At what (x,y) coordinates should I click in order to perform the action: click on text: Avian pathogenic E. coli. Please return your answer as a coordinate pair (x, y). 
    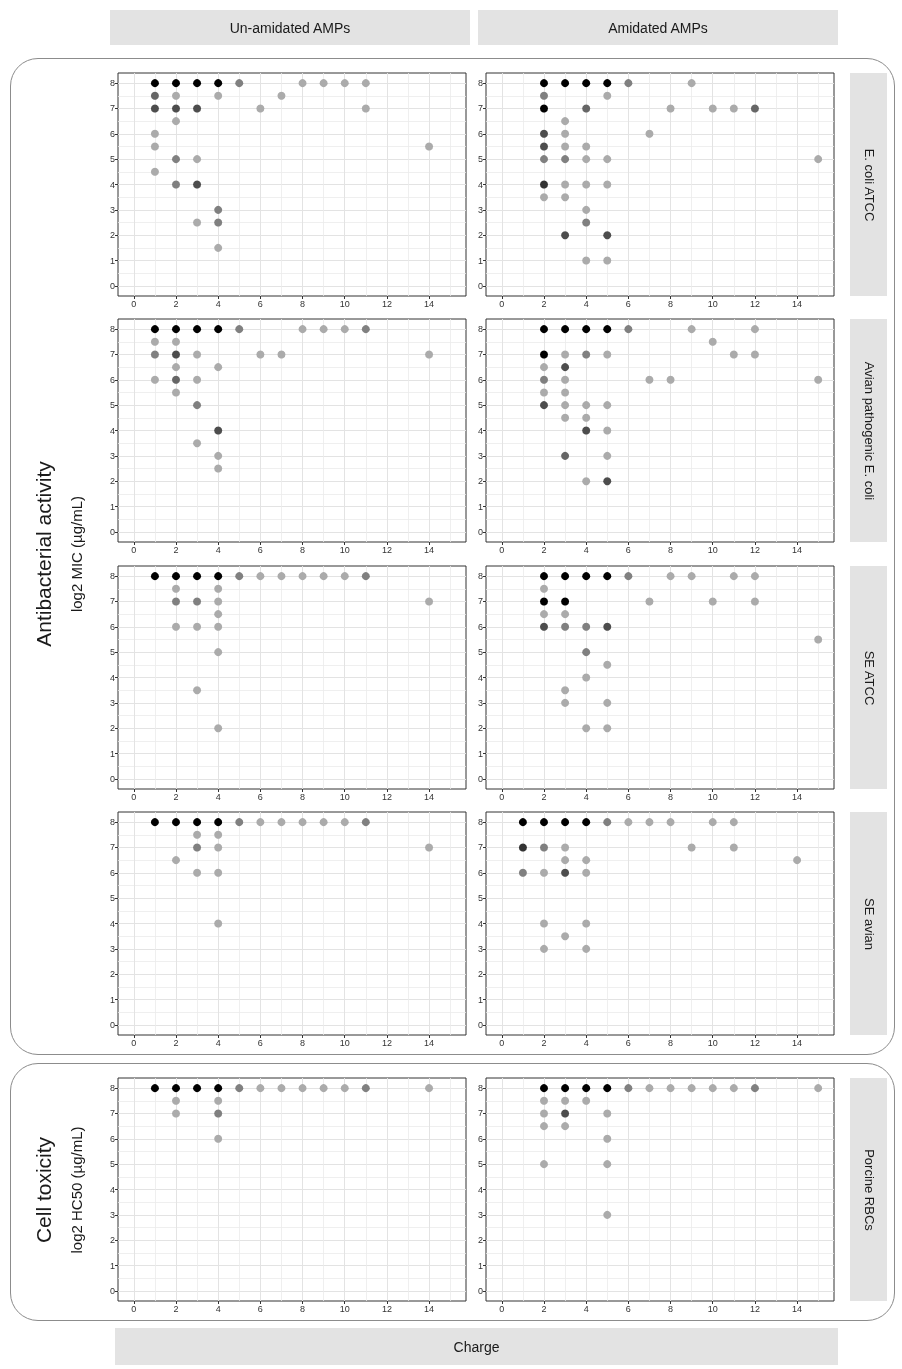
    Looking at the image, I should click on (869, 430).